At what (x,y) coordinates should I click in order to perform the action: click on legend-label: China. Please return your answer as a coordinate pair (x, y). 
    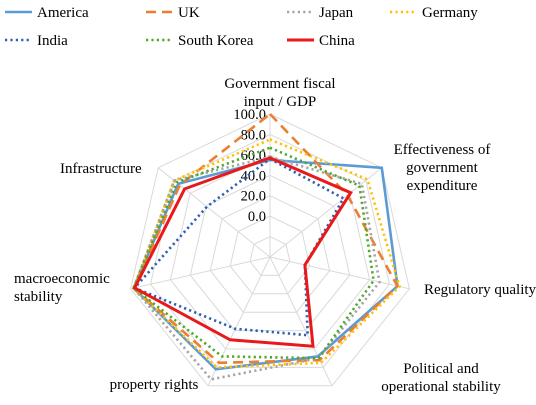
    Looking at the image, I should click on (337, 41).